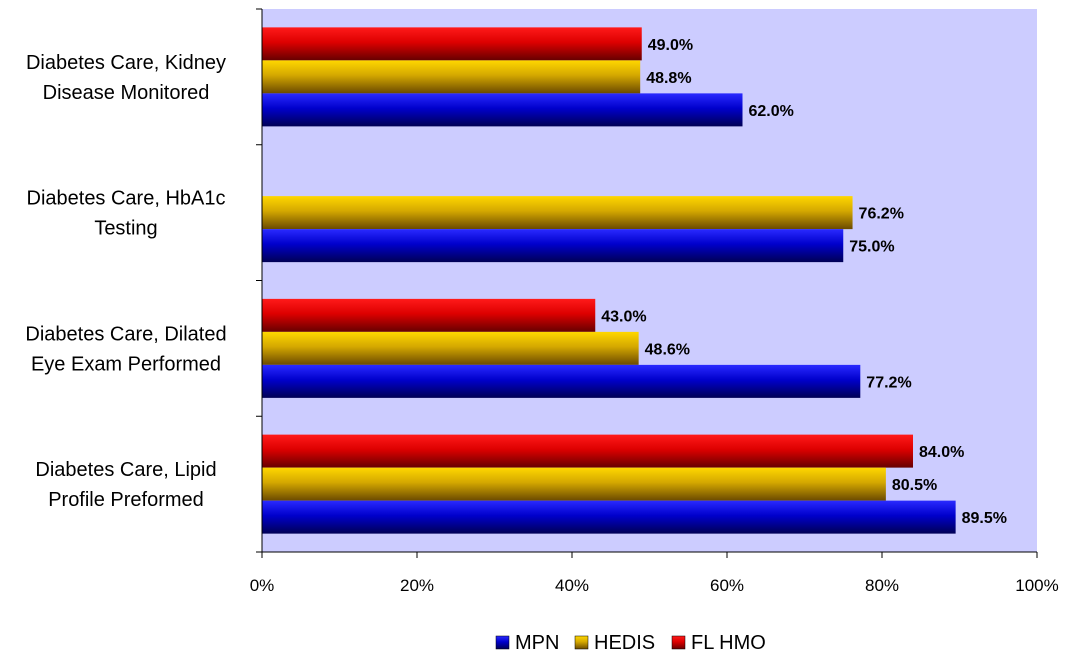 Image resolution: width=1065 pixels, height=662 pixels. Describe the element at coordinates (126, 78) in the screenshot. I see `category-label-0: Diabetes Care, Kidney Disease Monitored` at that location.